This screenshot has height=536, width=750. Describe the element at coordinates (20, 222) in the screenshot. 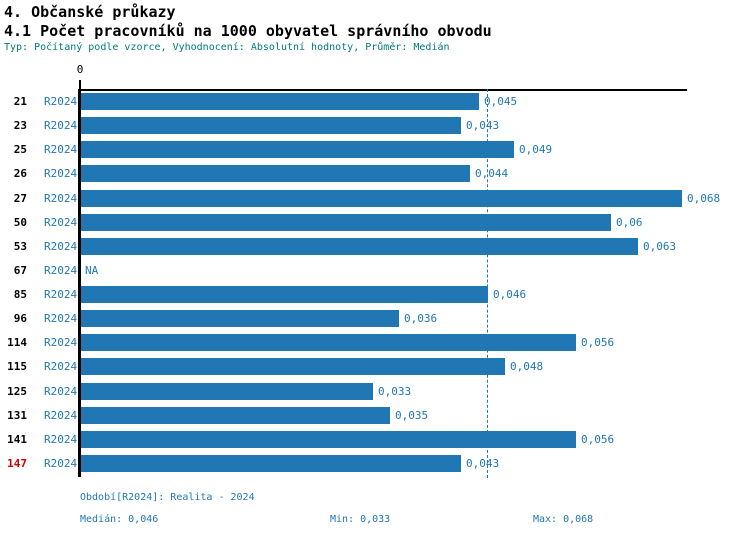

I see `row-label: 50` at that location.